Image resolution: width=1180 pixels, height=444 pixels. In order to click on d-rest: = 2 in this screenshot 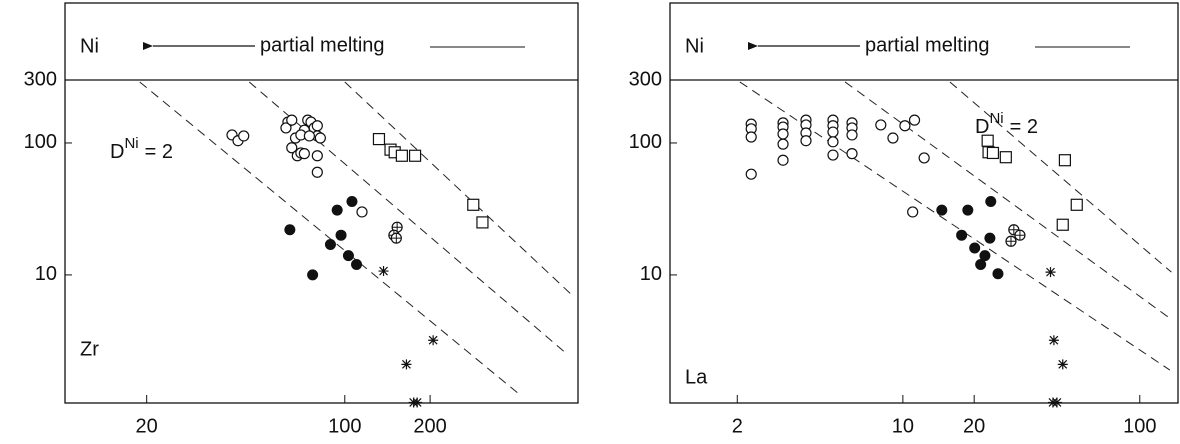, I will do `click(159, 152)`.